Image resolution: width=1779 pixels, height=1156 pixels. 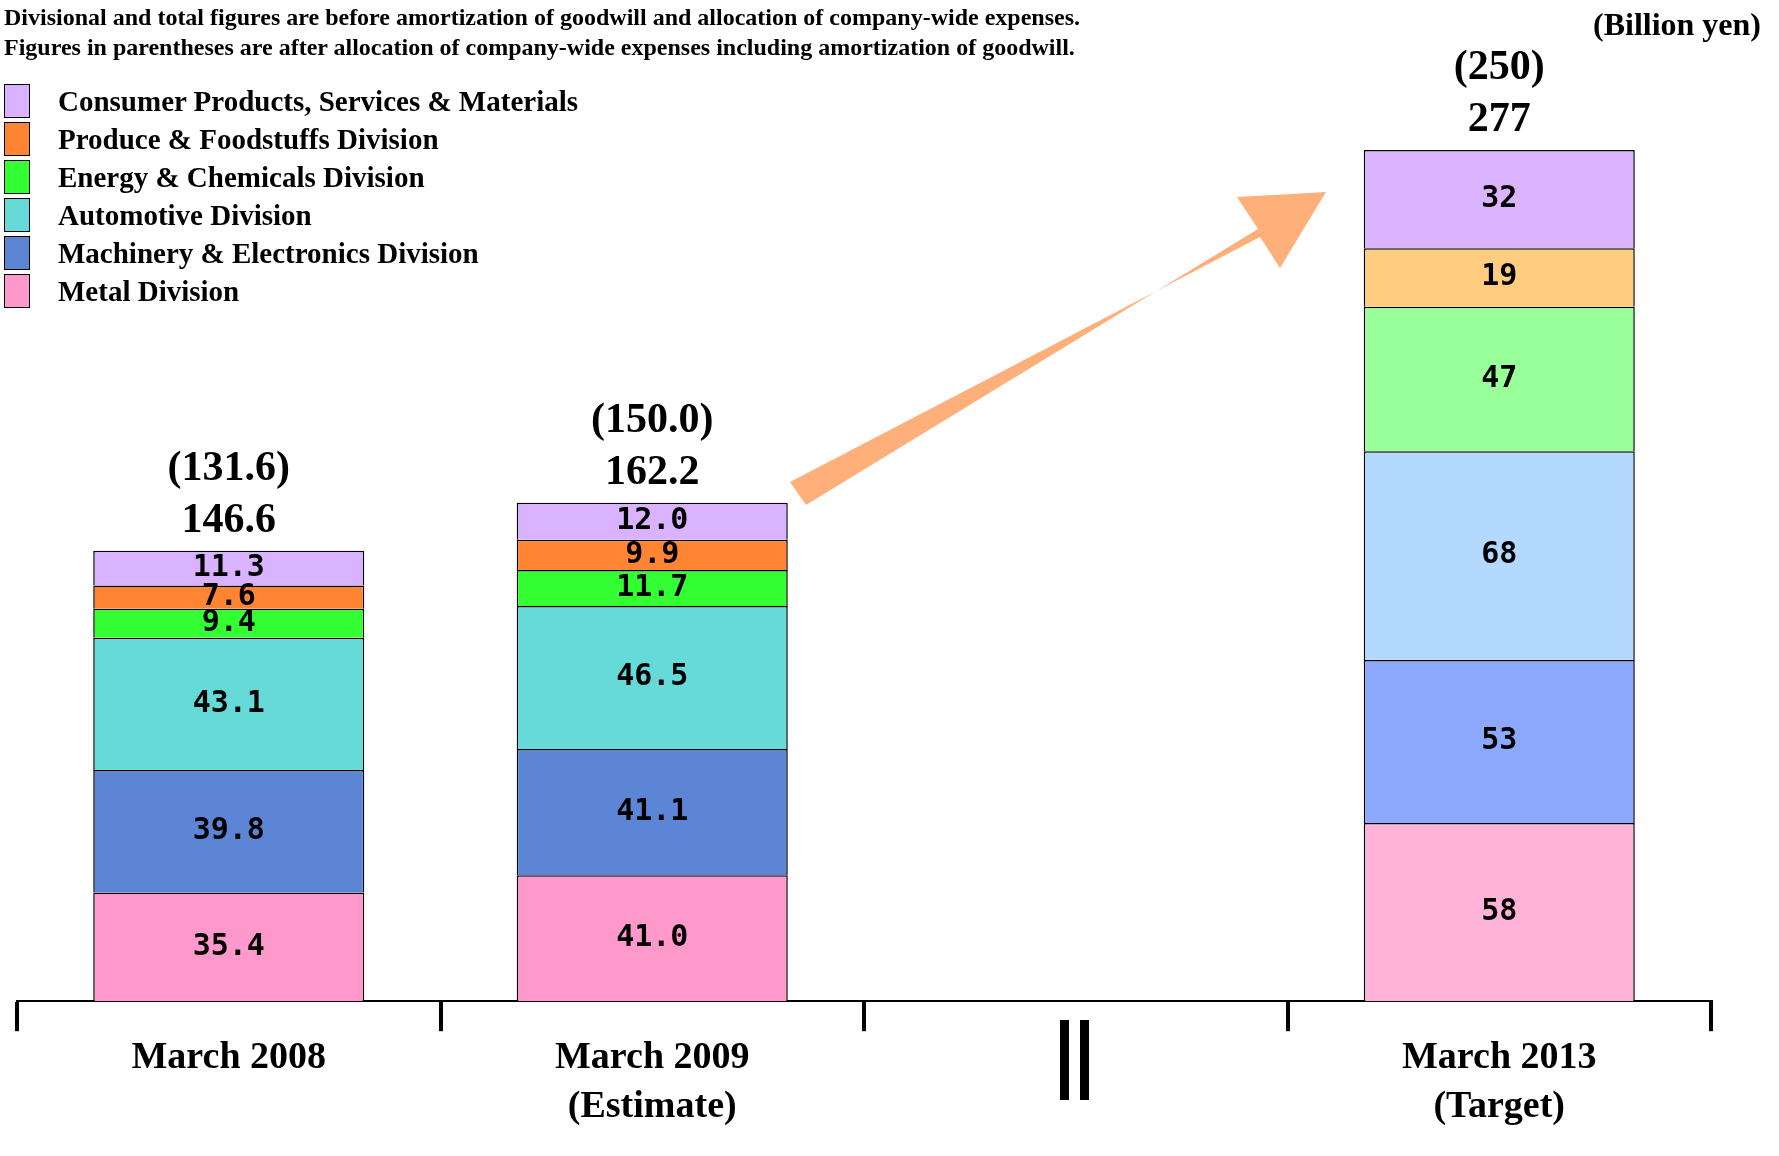 What do you see at coordinates (652, 935) in the screenshot?
I see `data-label: 41.0` at bounding box center [652, 935].